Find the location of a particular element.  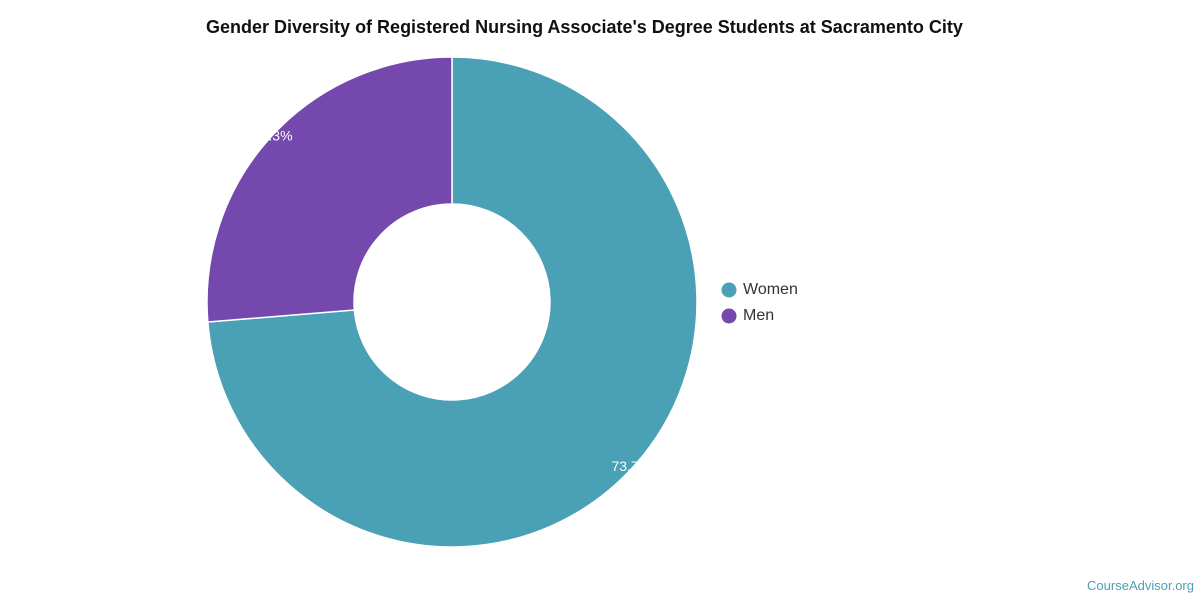

legend-item-women: Women is located at coordinates (759, 289).